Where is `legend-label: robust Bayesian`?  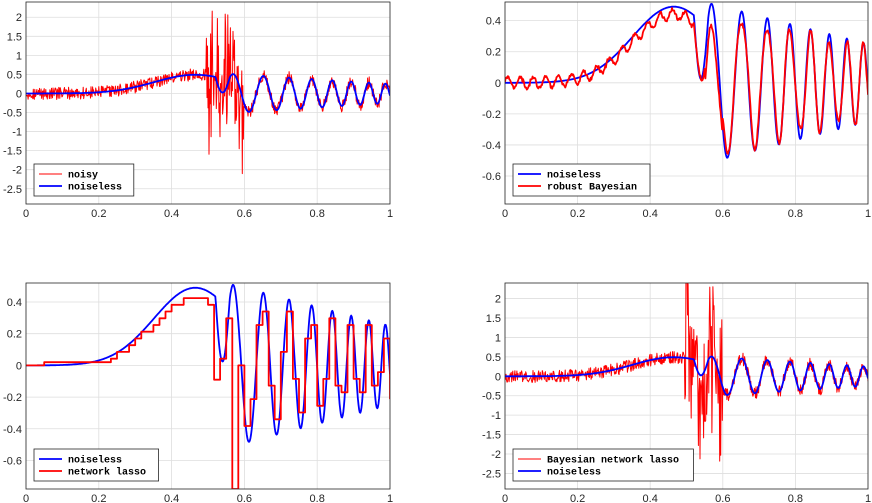
legend-label: robust Bayesian is located at coordinates (592, 188).